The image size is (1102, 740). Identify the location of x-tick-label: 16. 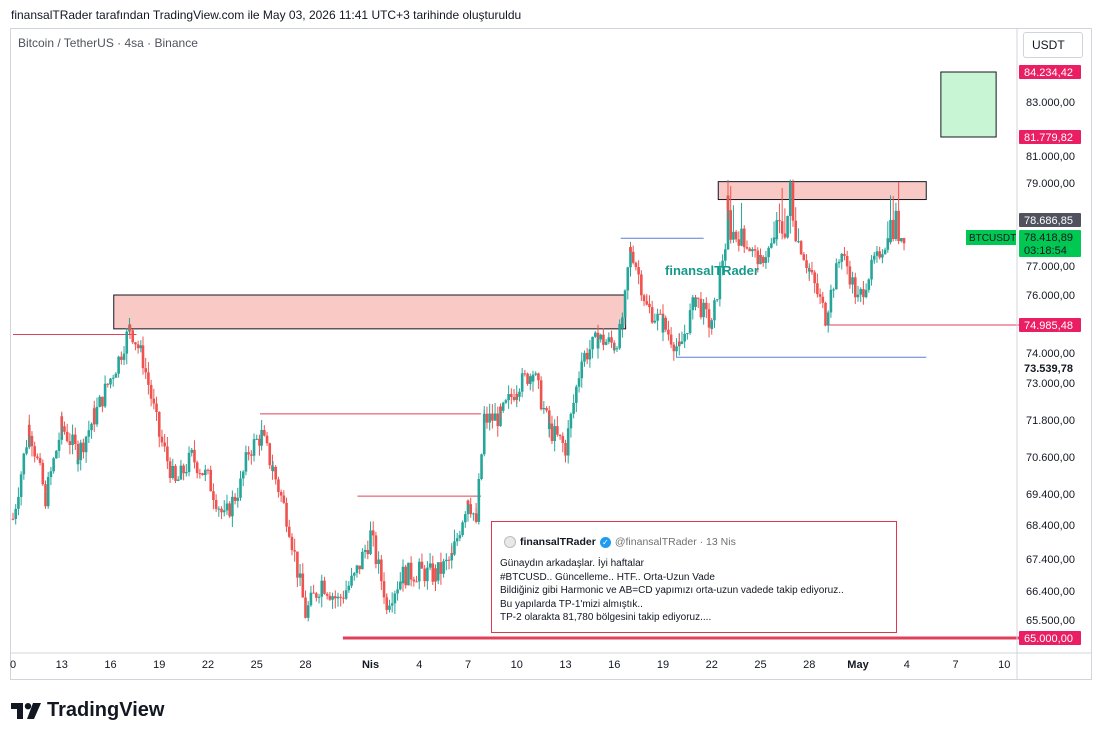
(614, 665).